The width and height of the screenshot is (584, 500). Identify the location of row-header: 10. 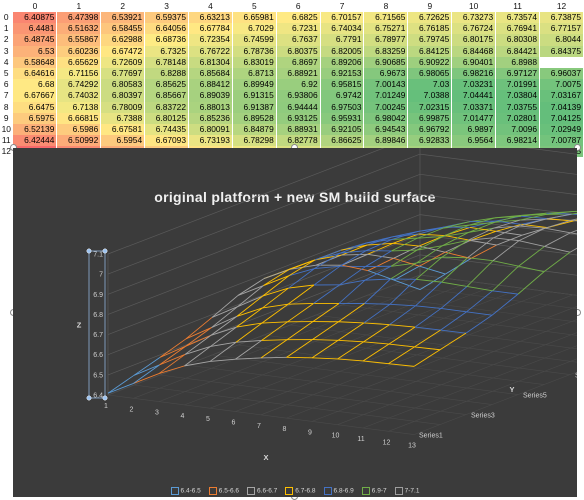
(6, 129).